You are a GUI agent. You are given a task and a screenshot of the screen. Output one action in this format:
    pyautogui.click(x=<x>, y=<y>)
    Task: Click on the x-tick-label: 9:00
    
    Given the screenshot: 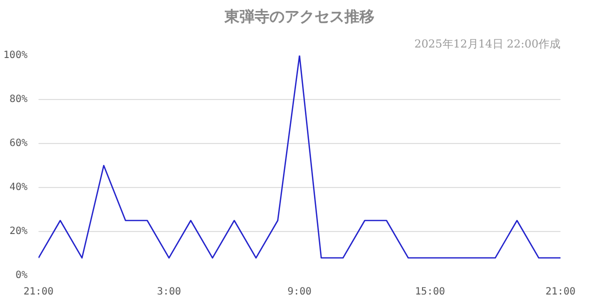 What is the action you would take?
    pyautogui.click(x=299, y=292)
    